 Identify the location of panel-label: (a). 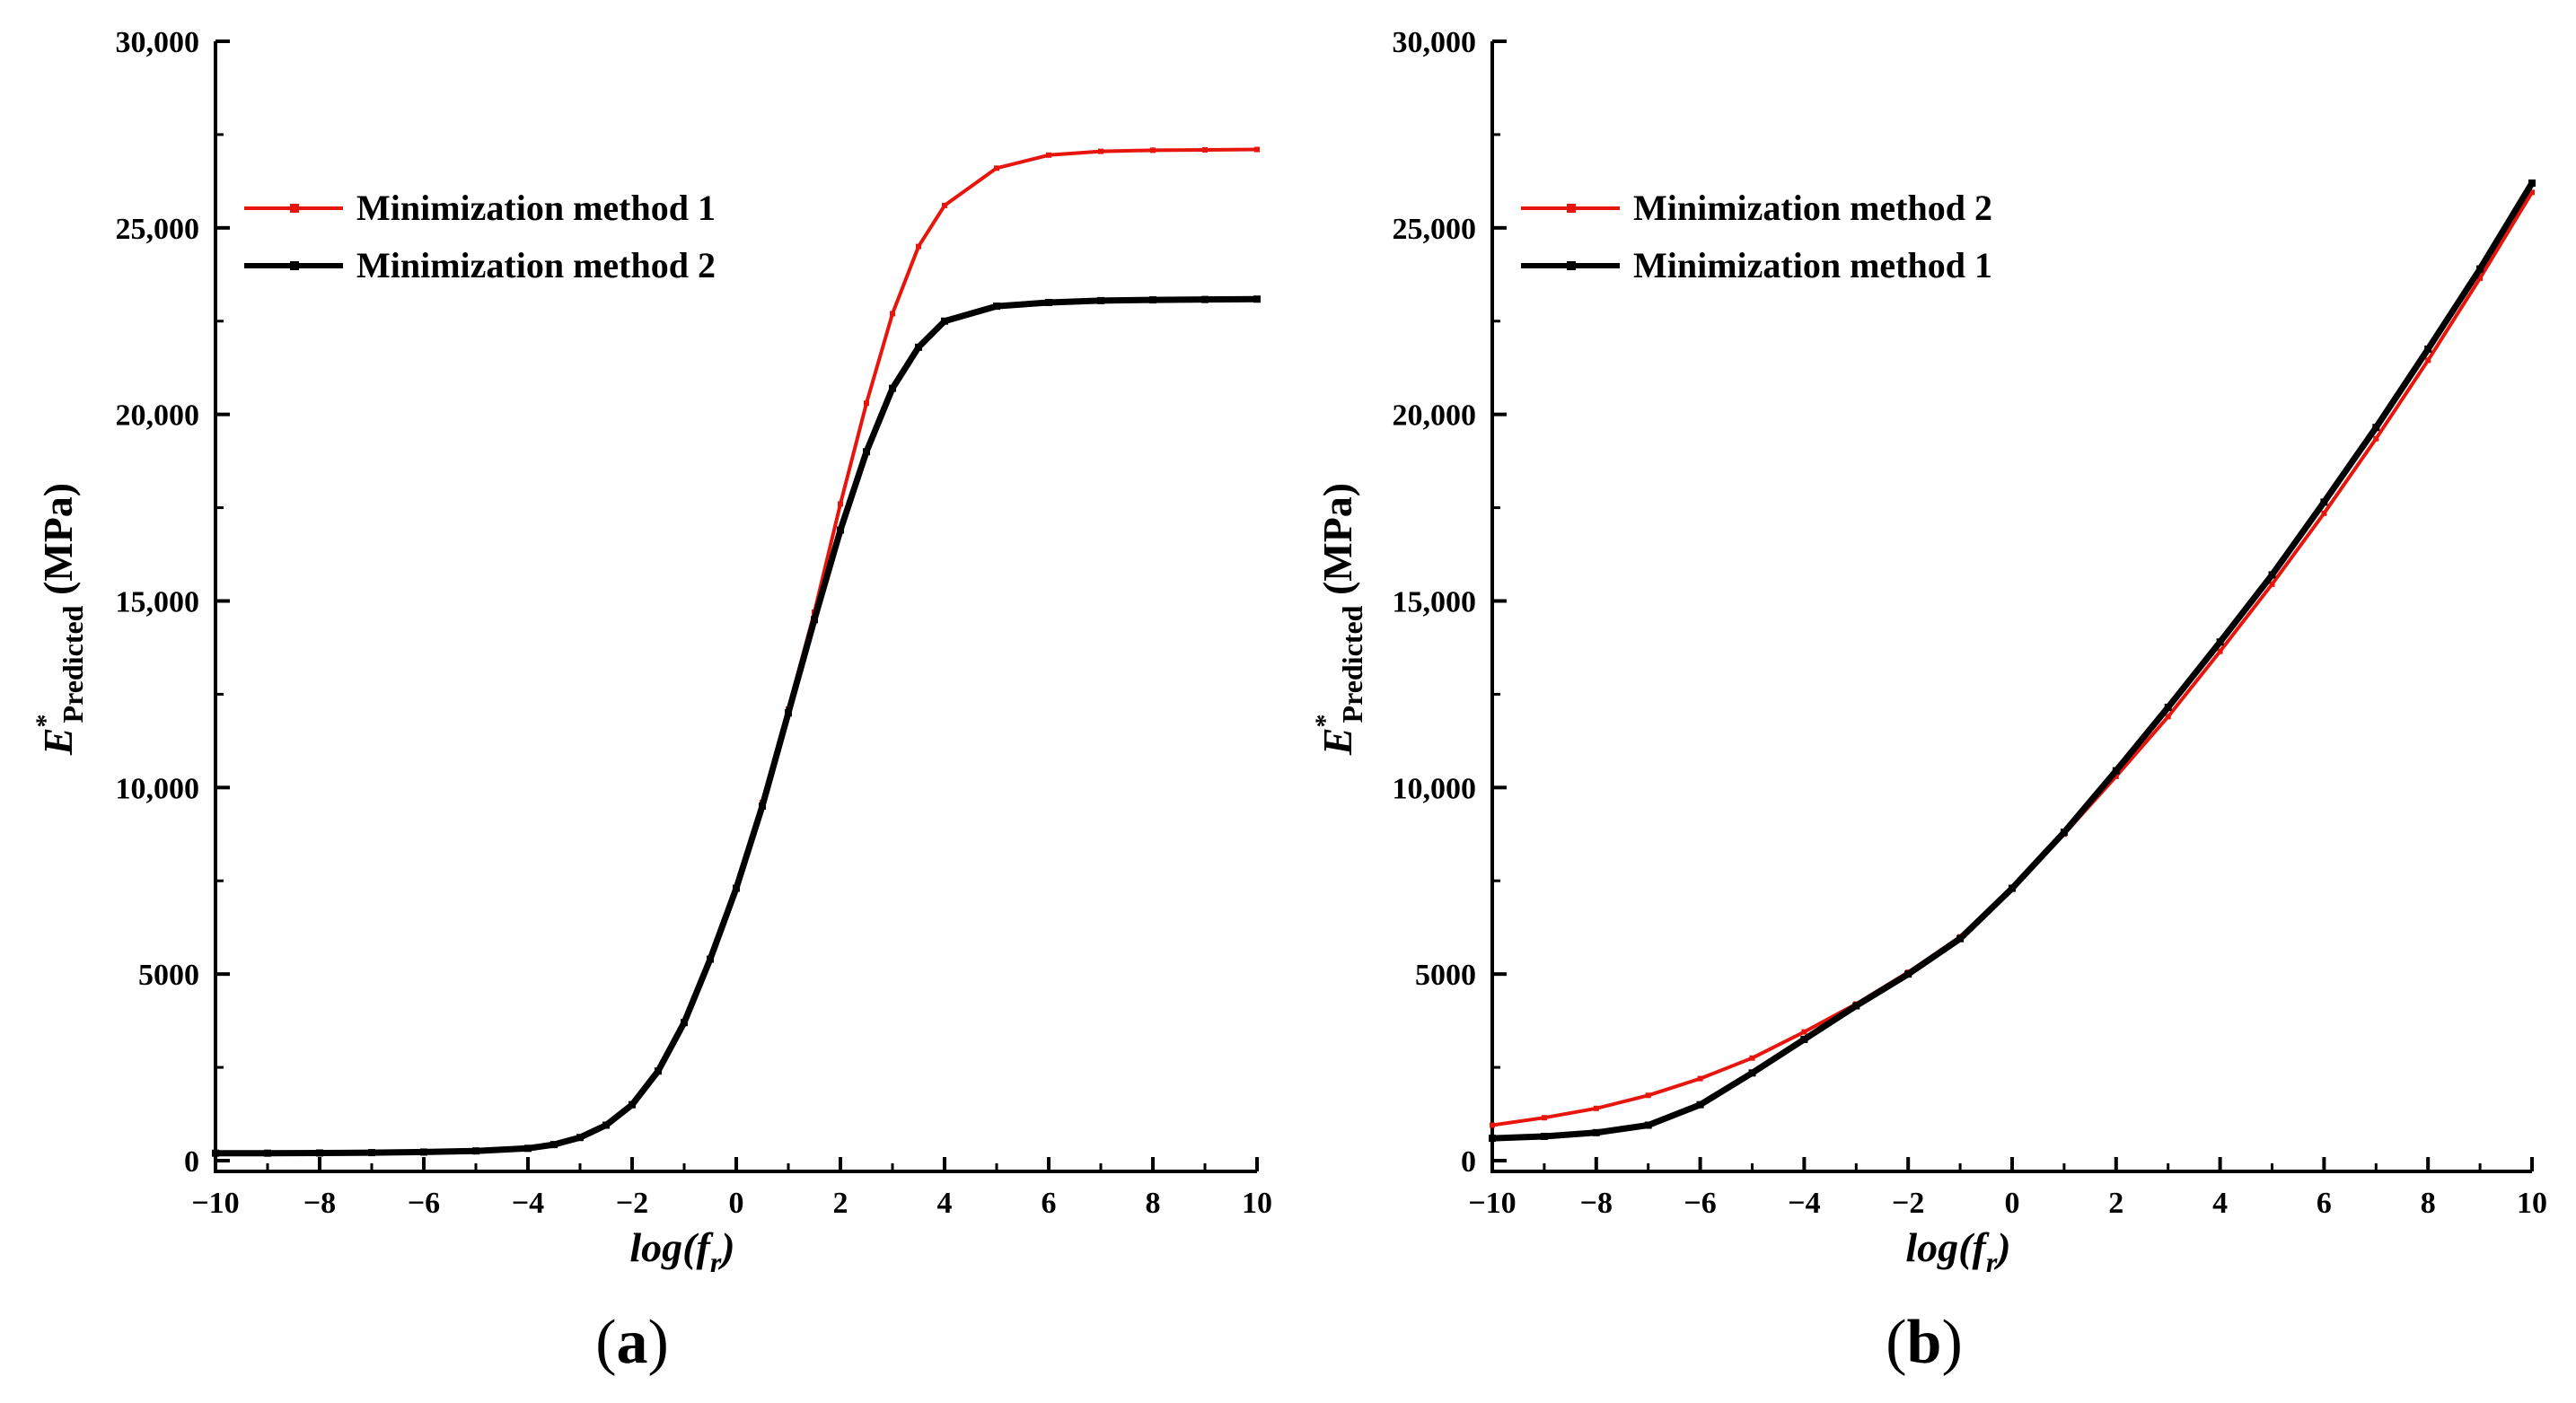
(632, 1342).